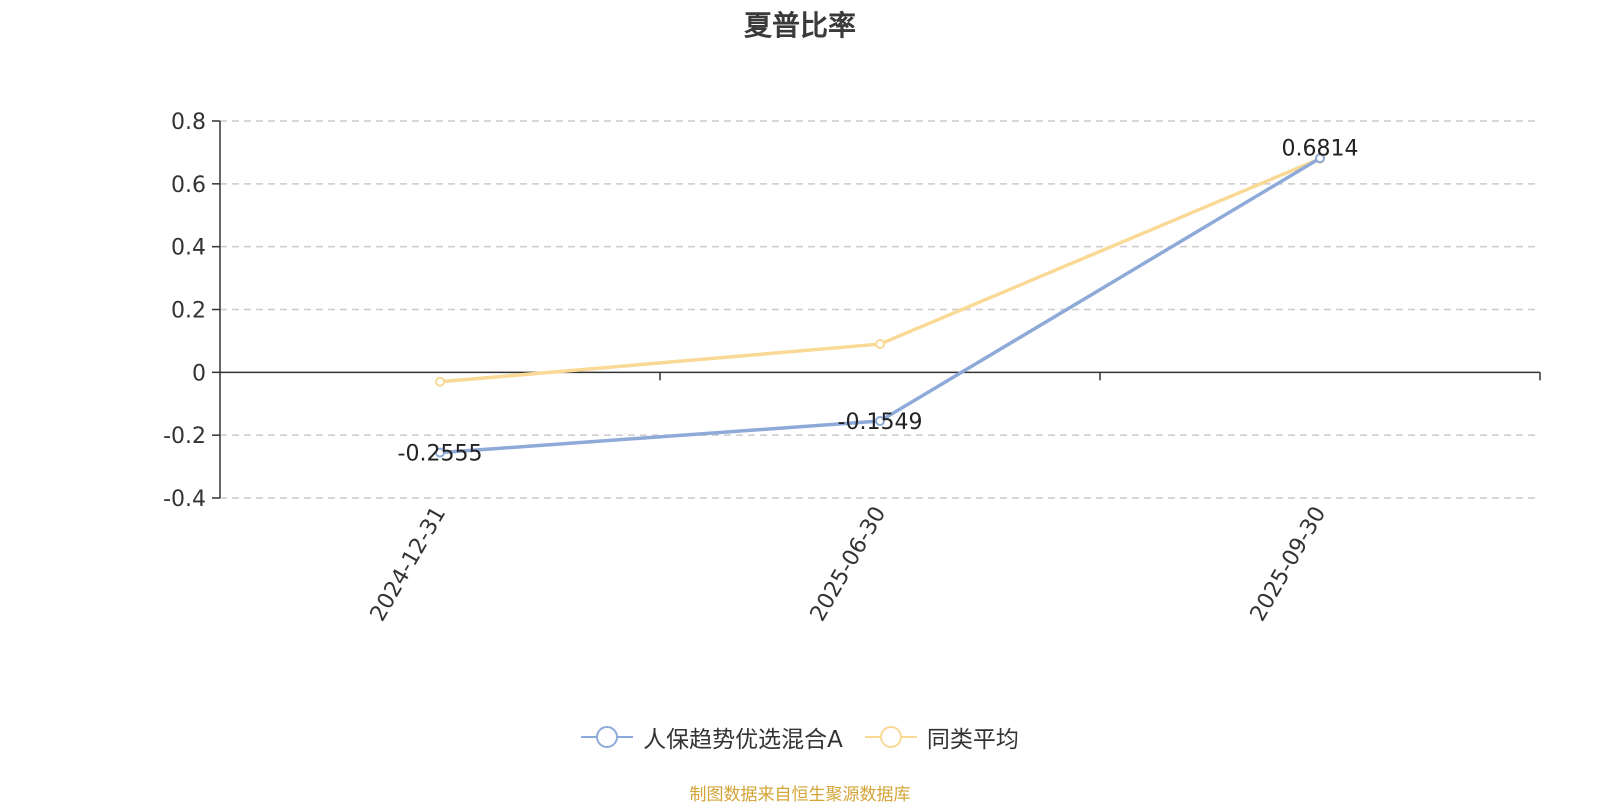  What do you see at coordinates (890, 737) in the screenshot?
I see `legend-swatch-peer-average-icon` at bounding box center [890, 737].